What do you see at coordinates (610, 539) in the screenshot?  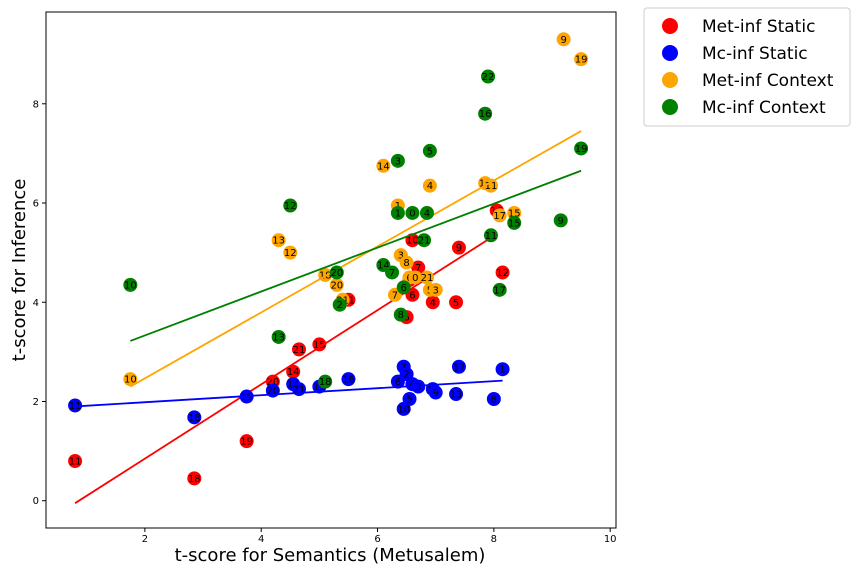 I see `x-tick-label: 10` at bounding box center [610, 539].